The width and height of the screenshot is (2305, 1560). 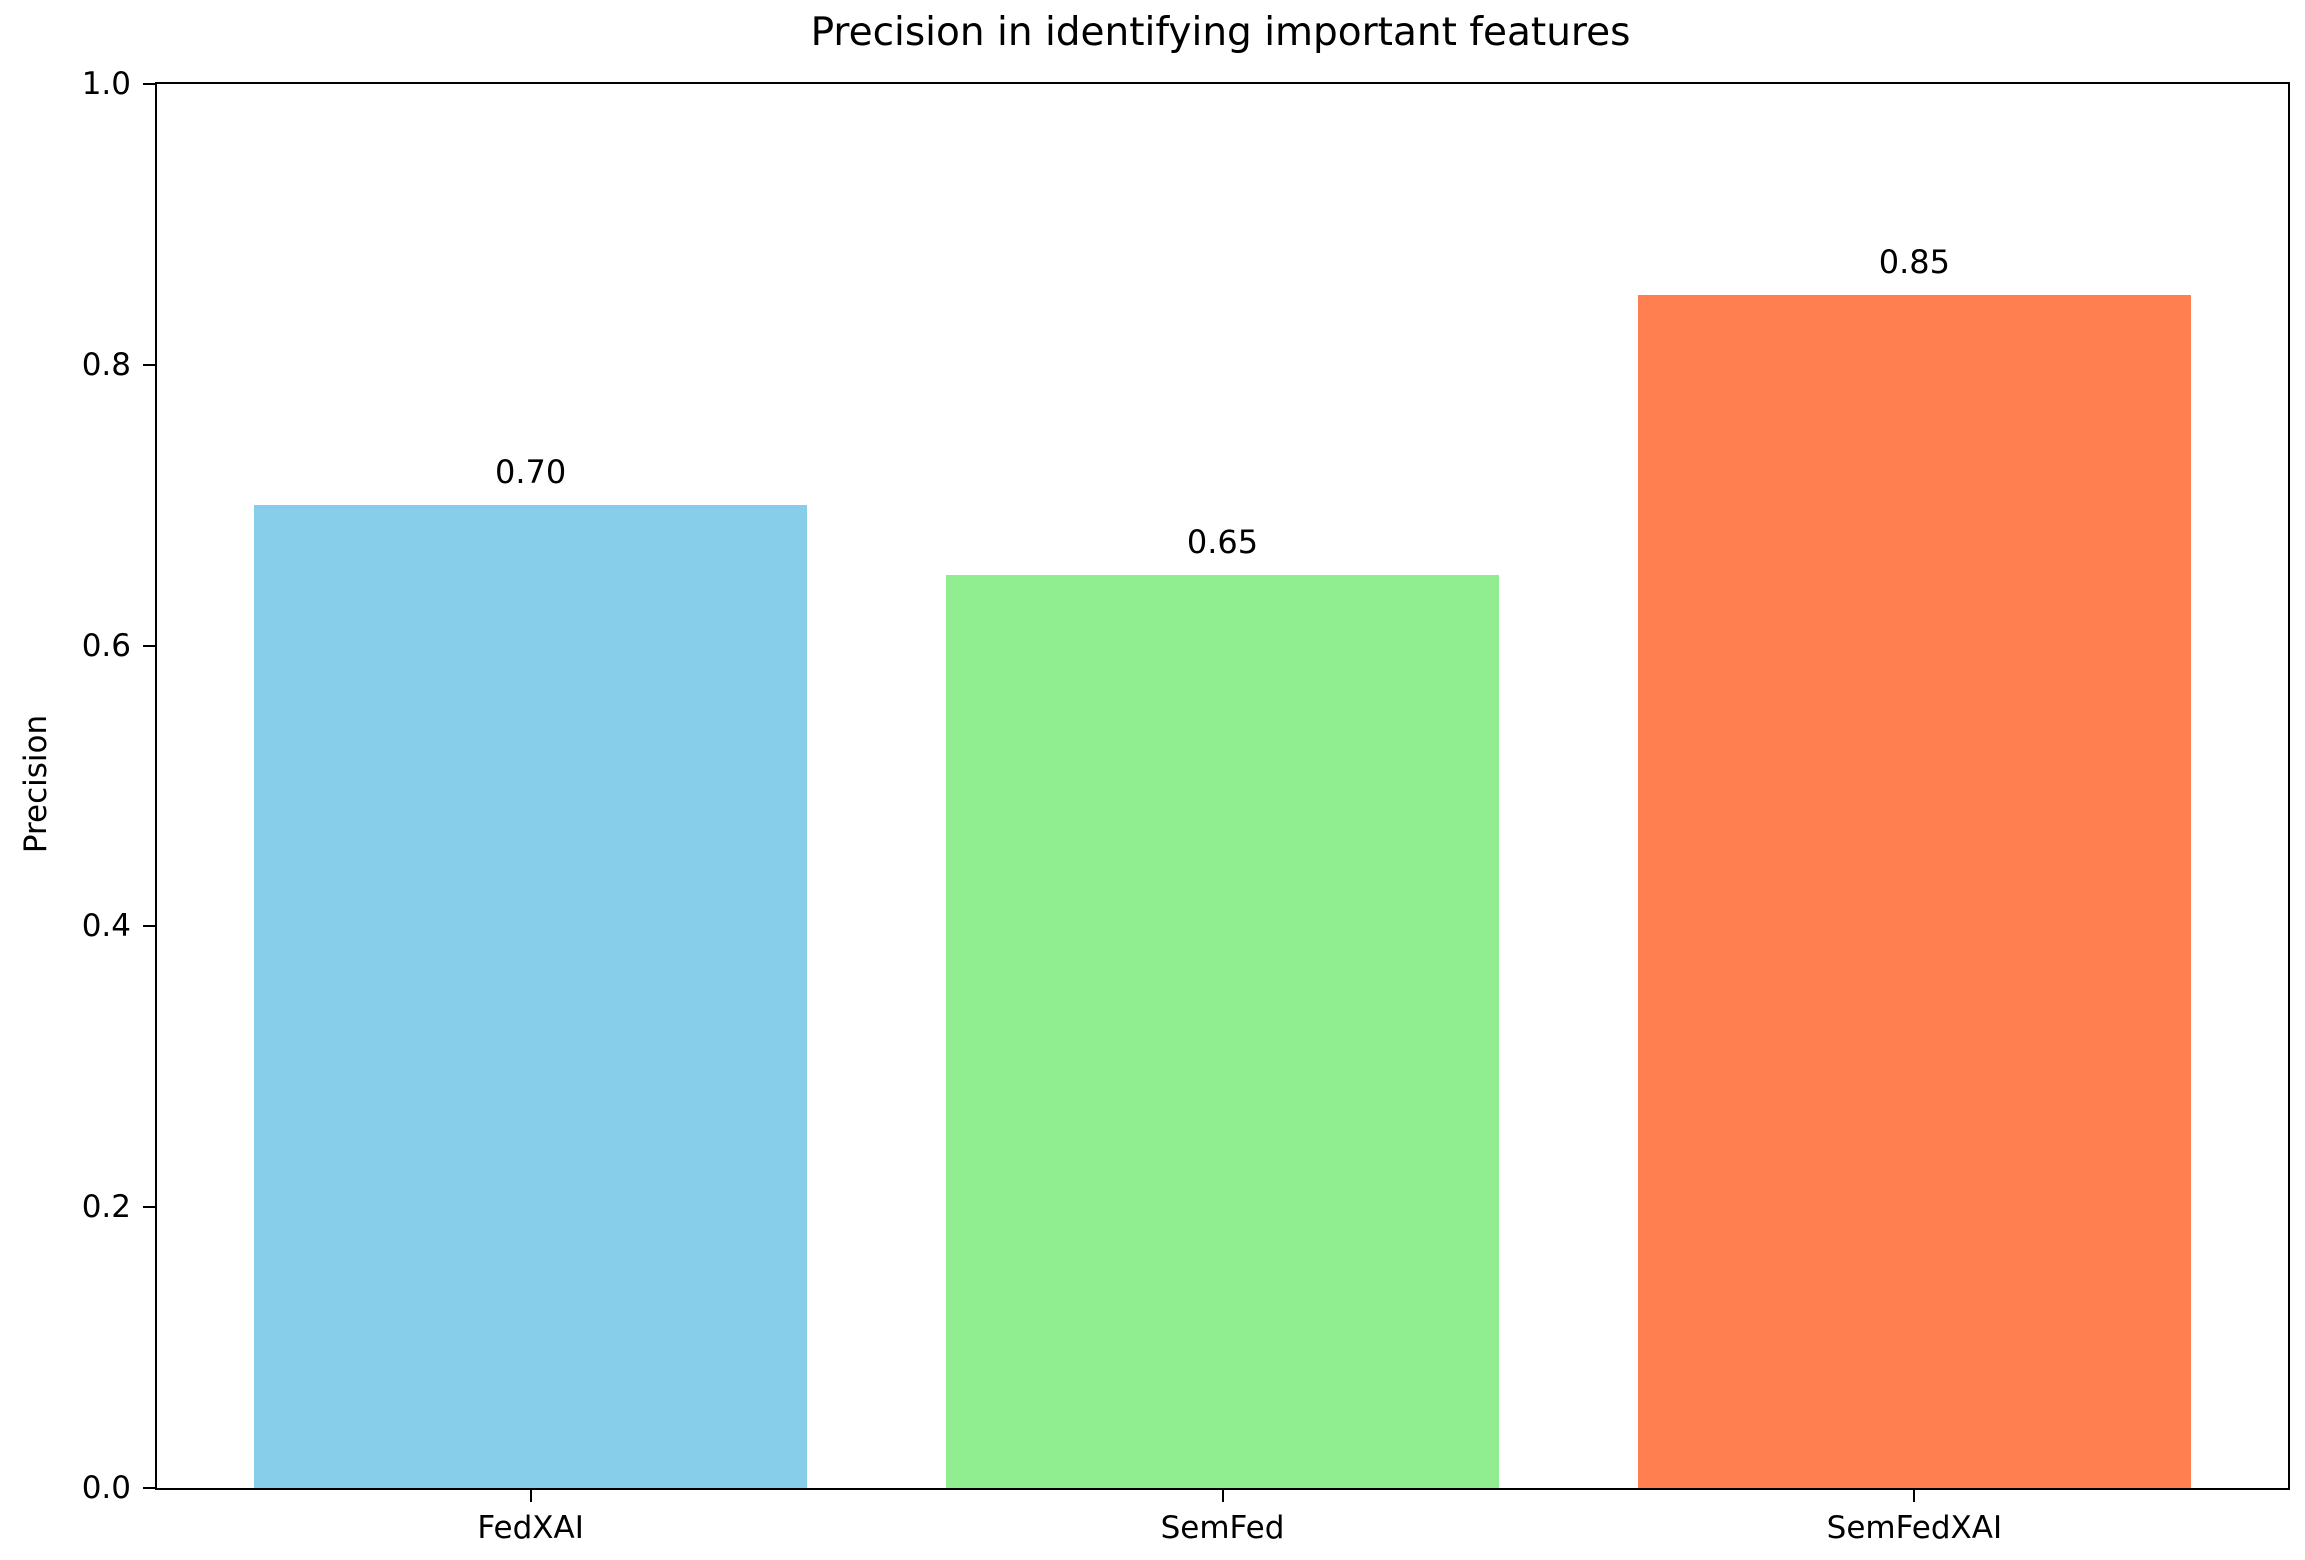 I want to click on bar-value-label: 0.70, so click(x=530, y=472).